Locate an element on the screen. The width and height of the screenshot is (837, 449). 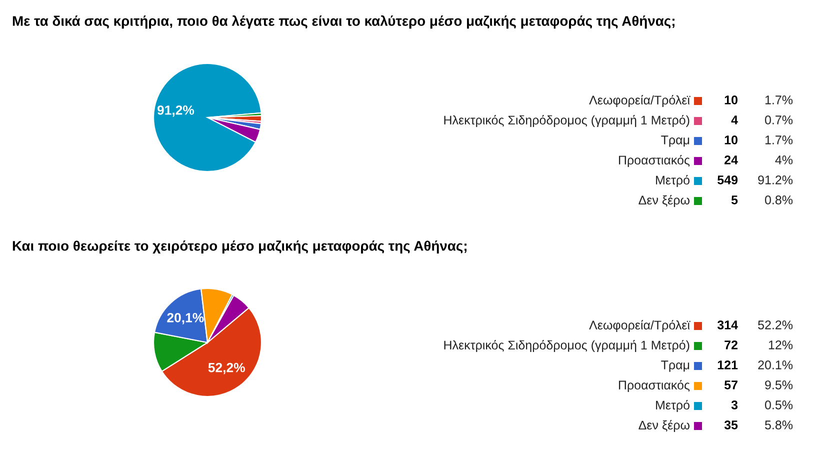
data-label: 91,2% is located at coordinates (175, 111).